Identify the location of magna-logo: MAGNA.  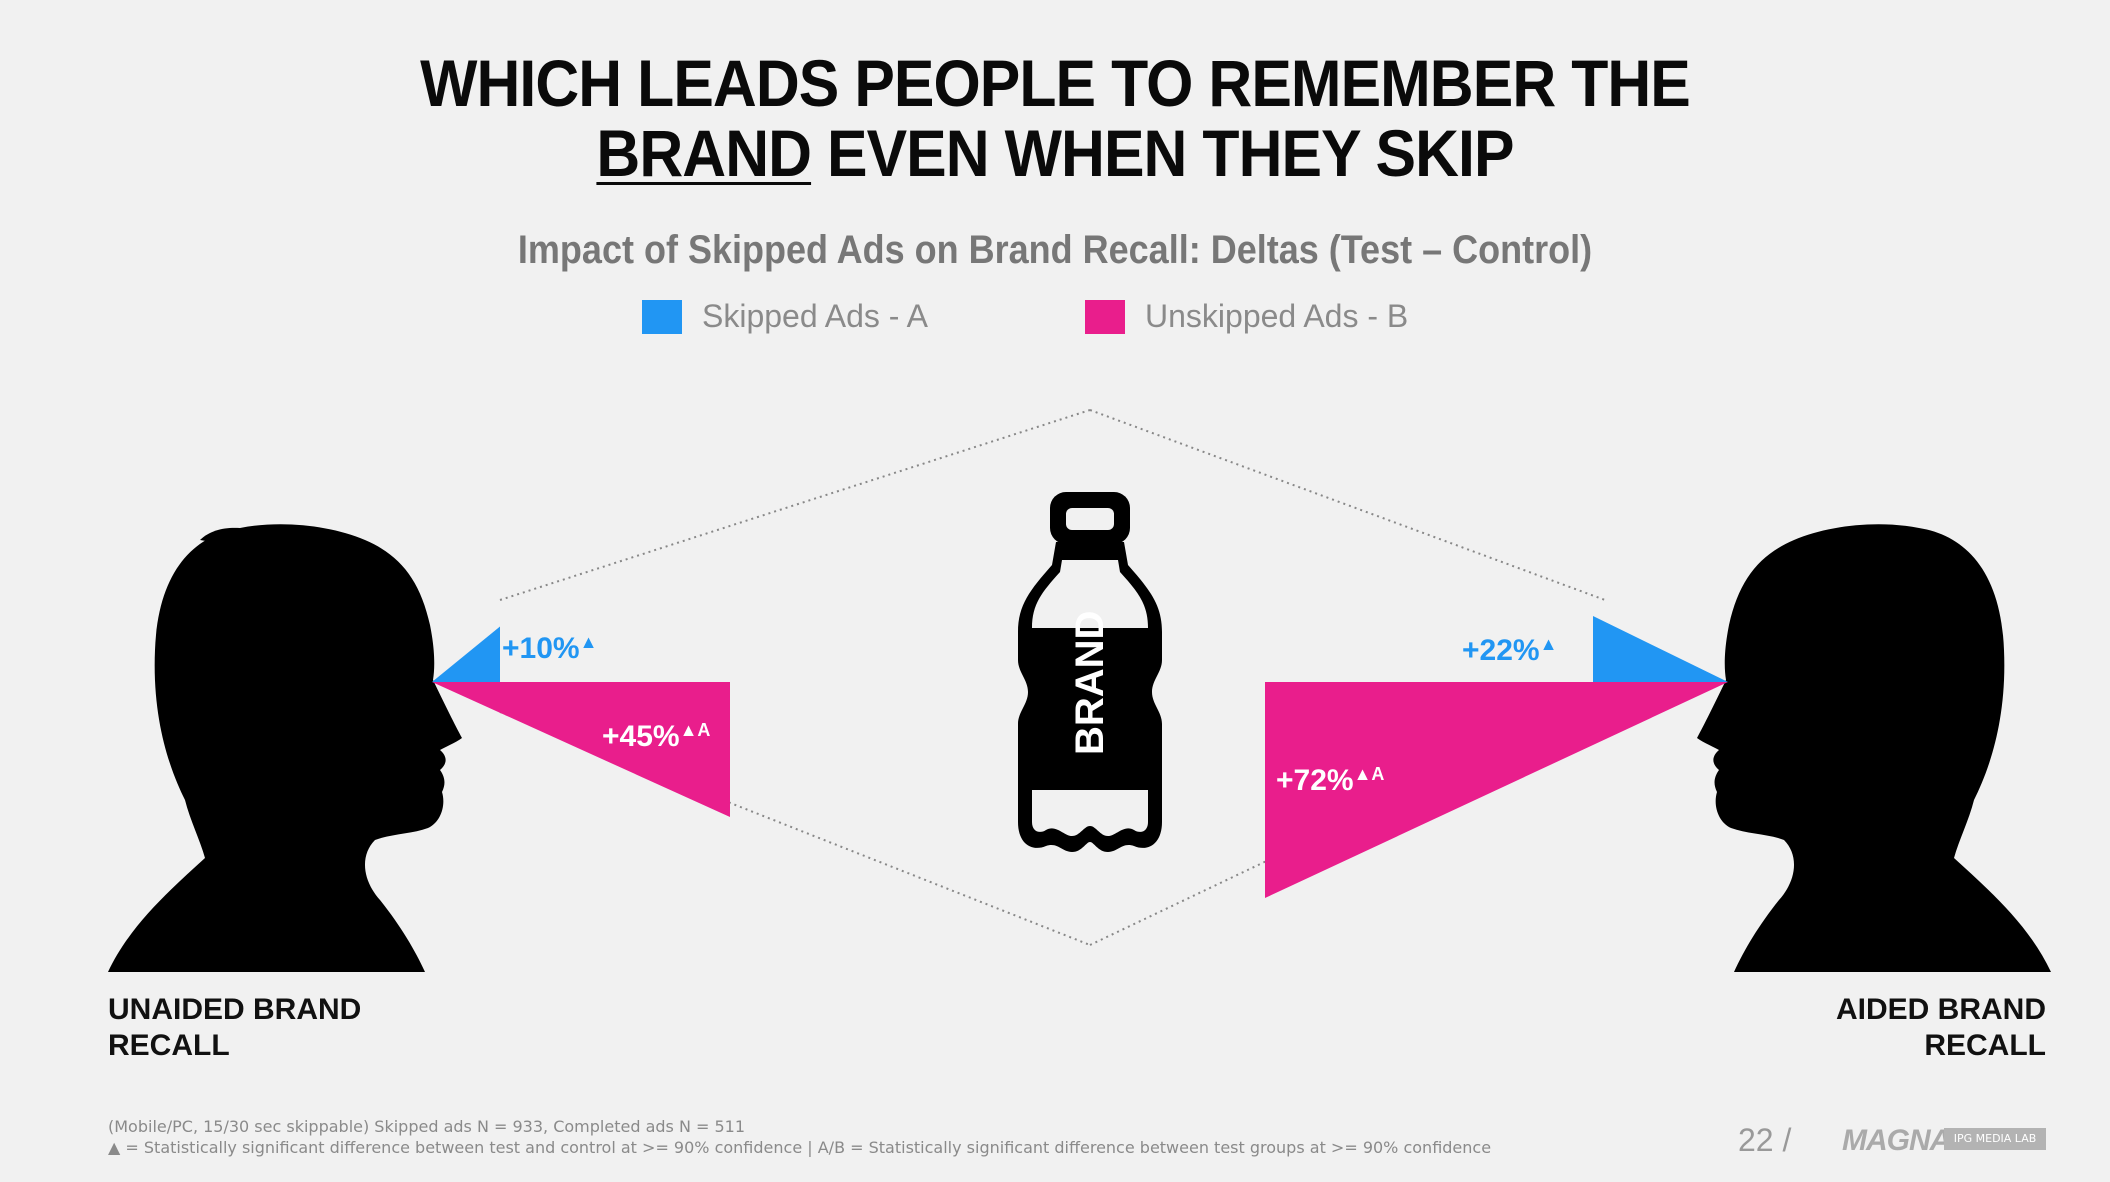
(1896, 1140).